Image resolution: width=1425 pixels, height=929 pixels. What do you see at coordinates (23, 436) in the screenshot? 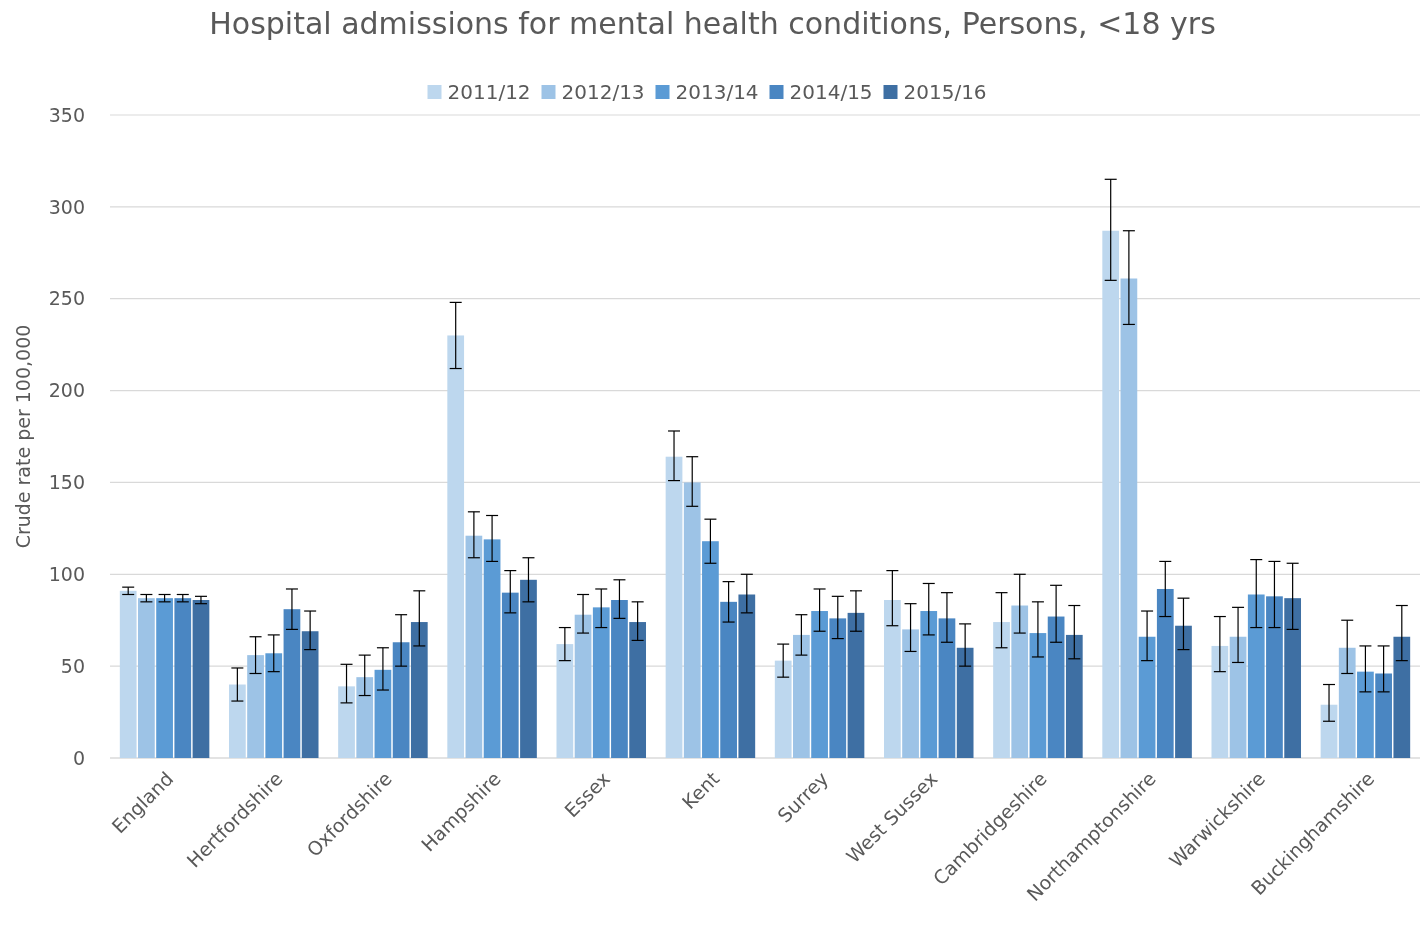
I see `y-axis-title: Crude rate per 100,000` at bounding box center [23, 436].